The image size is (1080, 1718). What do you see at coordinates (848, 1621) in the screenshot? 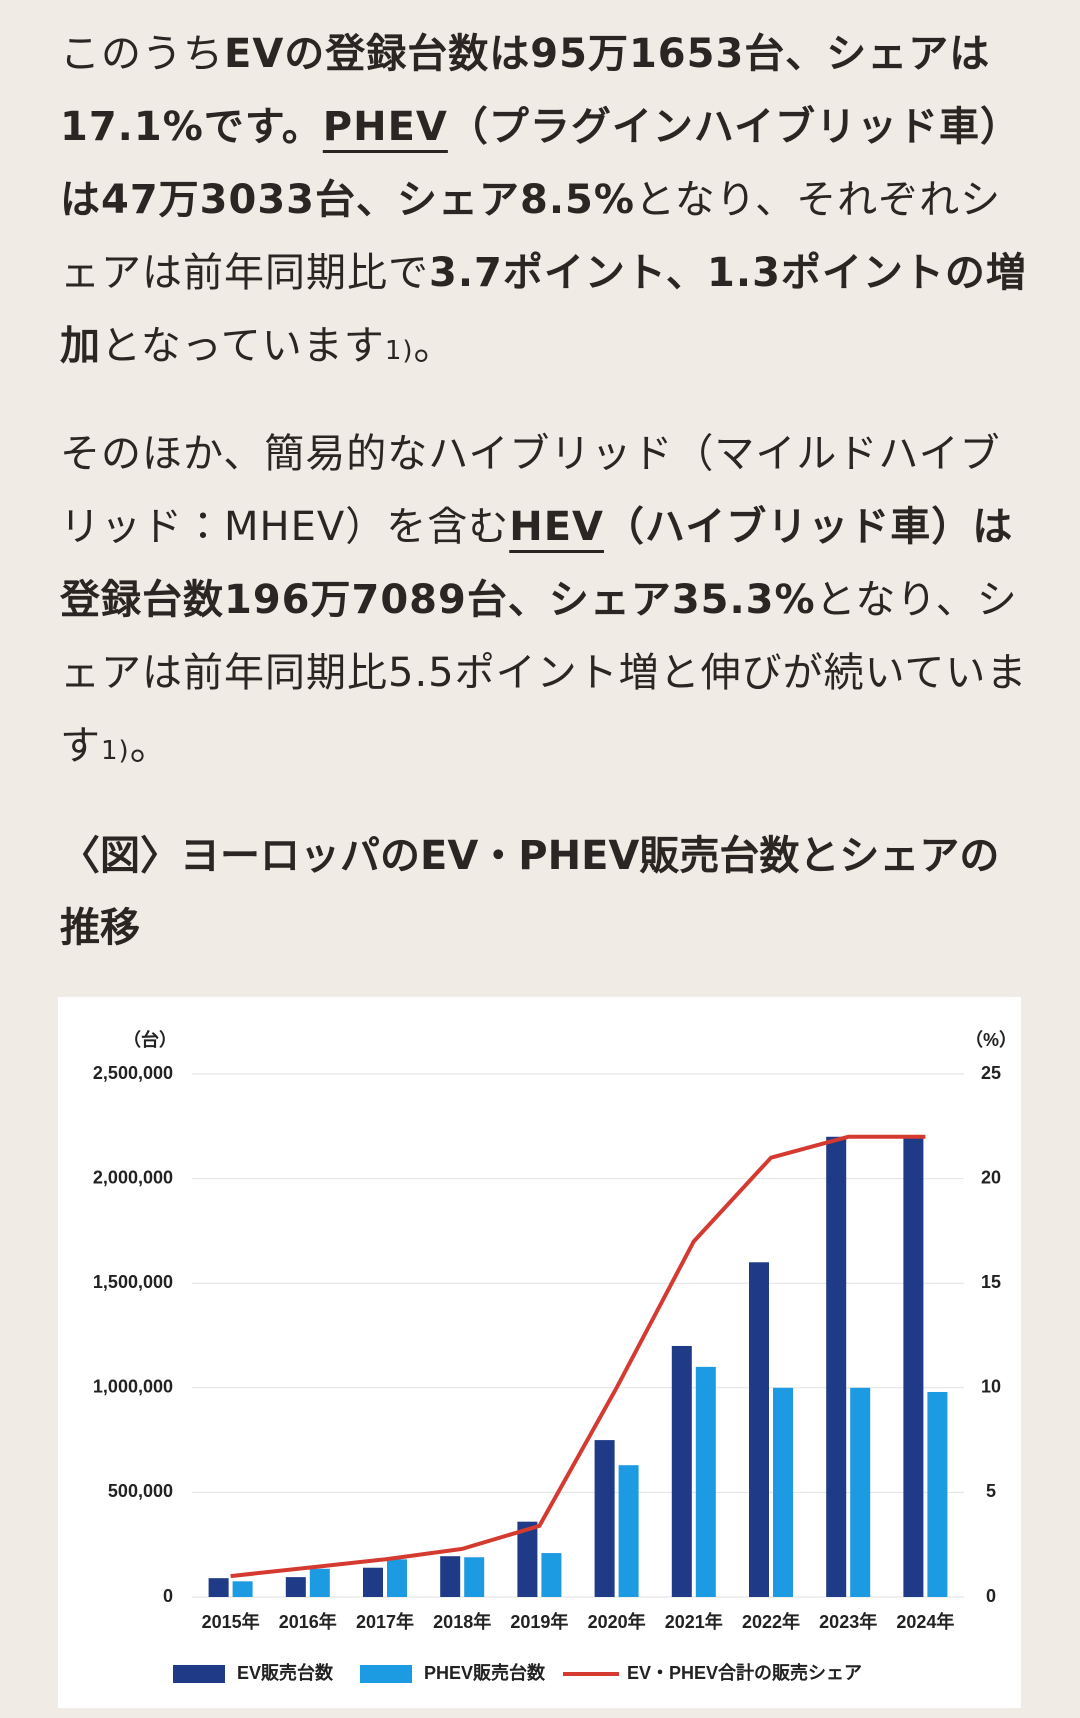
I see `x-tick-label: 2023年` at bounding box center [848, 1621].